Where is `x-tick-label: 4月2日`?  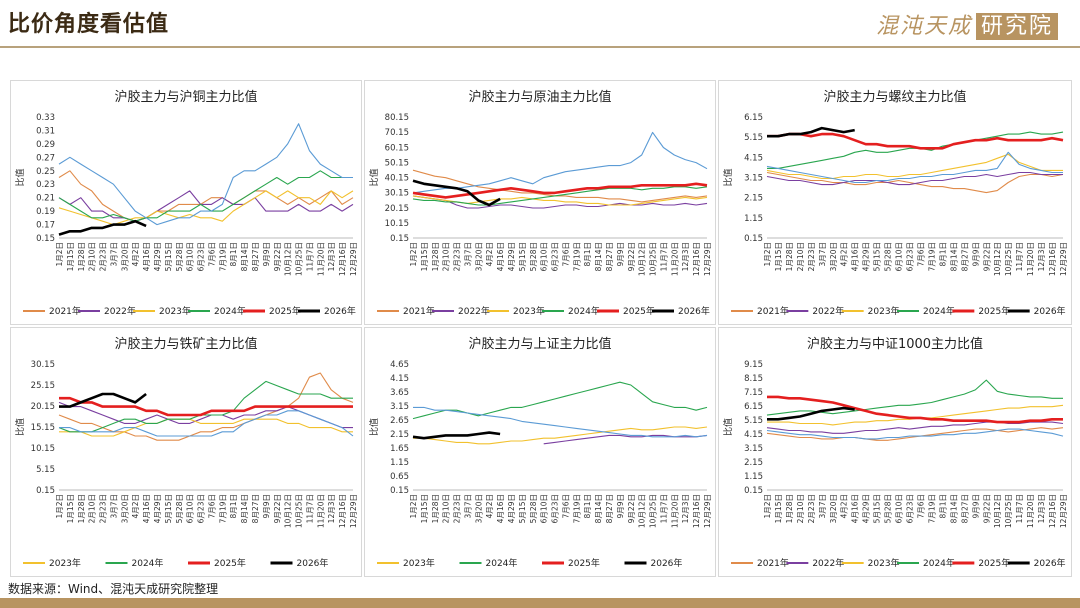
x-tick-label: 4月2日 is located at coordinates (844, 506).